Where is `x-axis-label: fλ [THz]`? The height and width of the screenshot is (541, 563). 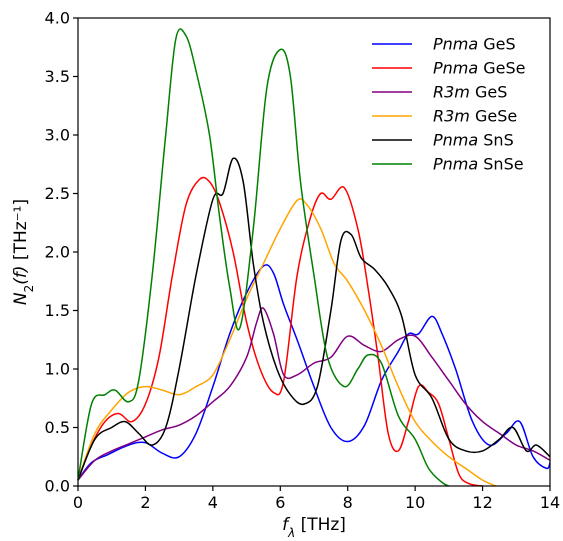 x-axis-label: fλ [THz] is located at coordinates (314, 527).